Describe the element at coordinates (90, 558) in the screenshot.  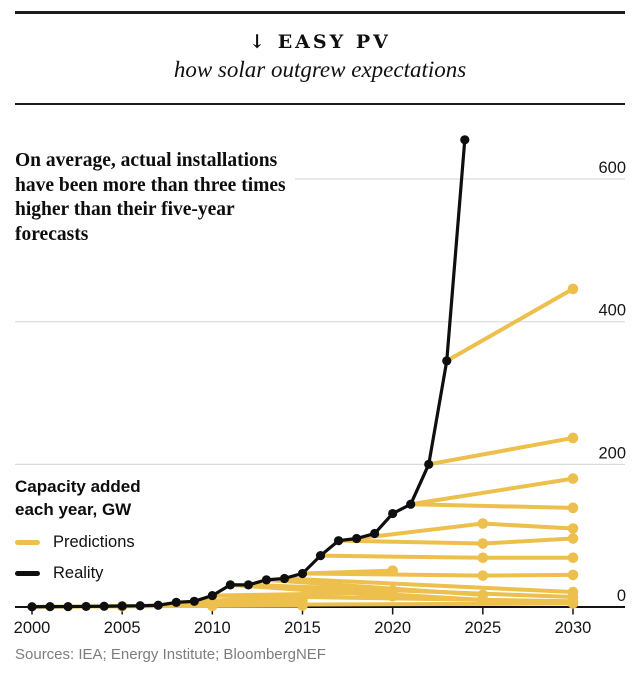
I see `legend-items: Predictions Reality` at that location.